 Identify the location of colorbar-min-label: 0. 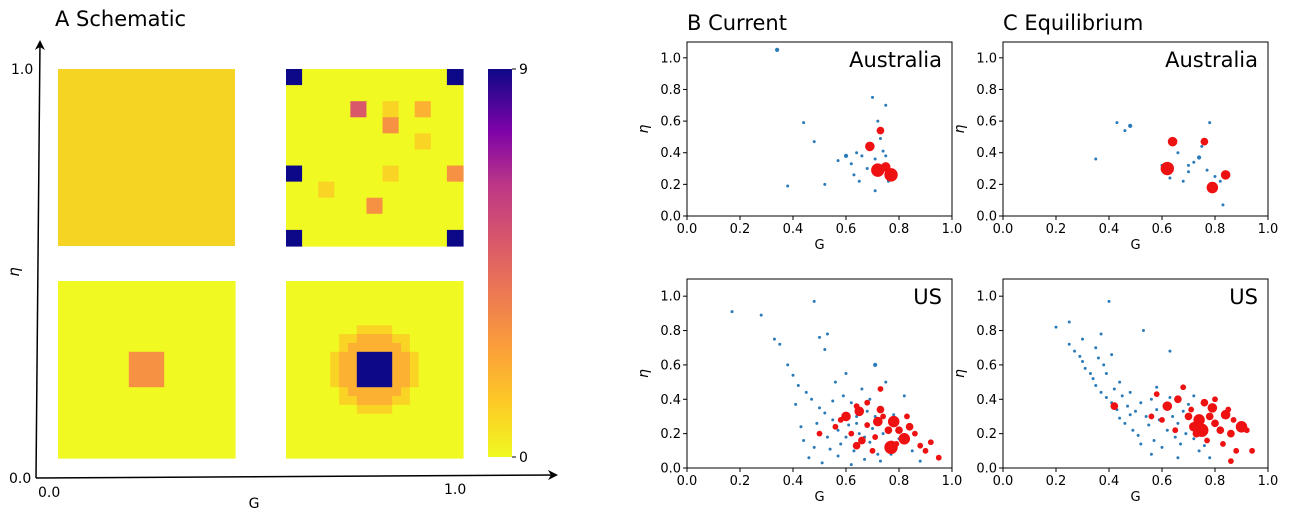
(523, 458).